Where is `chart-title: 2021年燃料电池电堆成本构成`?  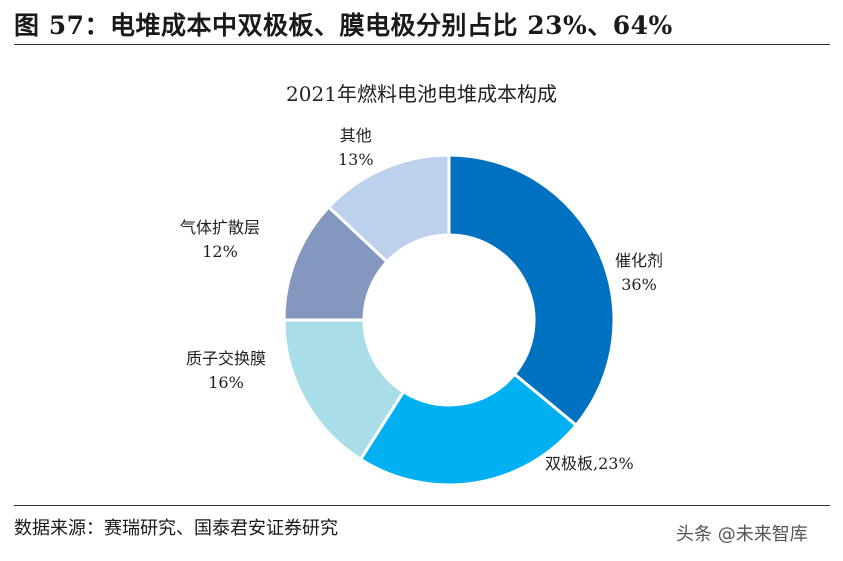
chart-title: 2021年燃料电池电堆成本构成 is located at coordinates (421, 94).